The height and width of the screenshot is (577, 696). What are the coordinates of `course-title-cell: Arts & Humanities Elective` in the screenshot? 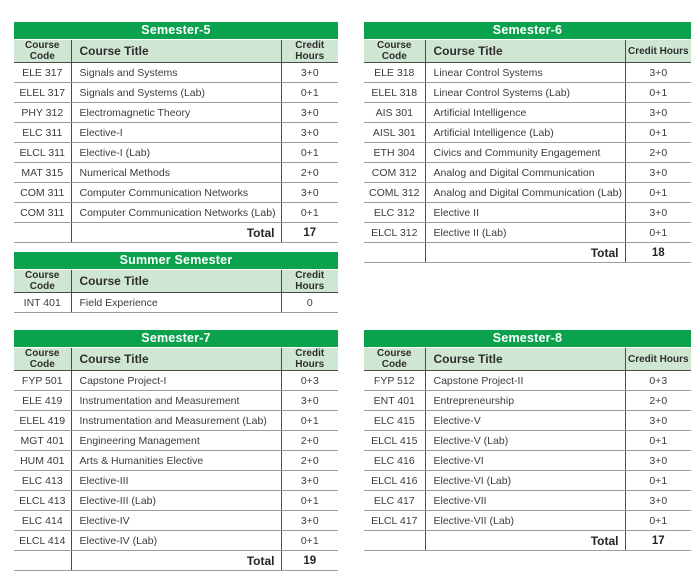 It's located at (176, 460).